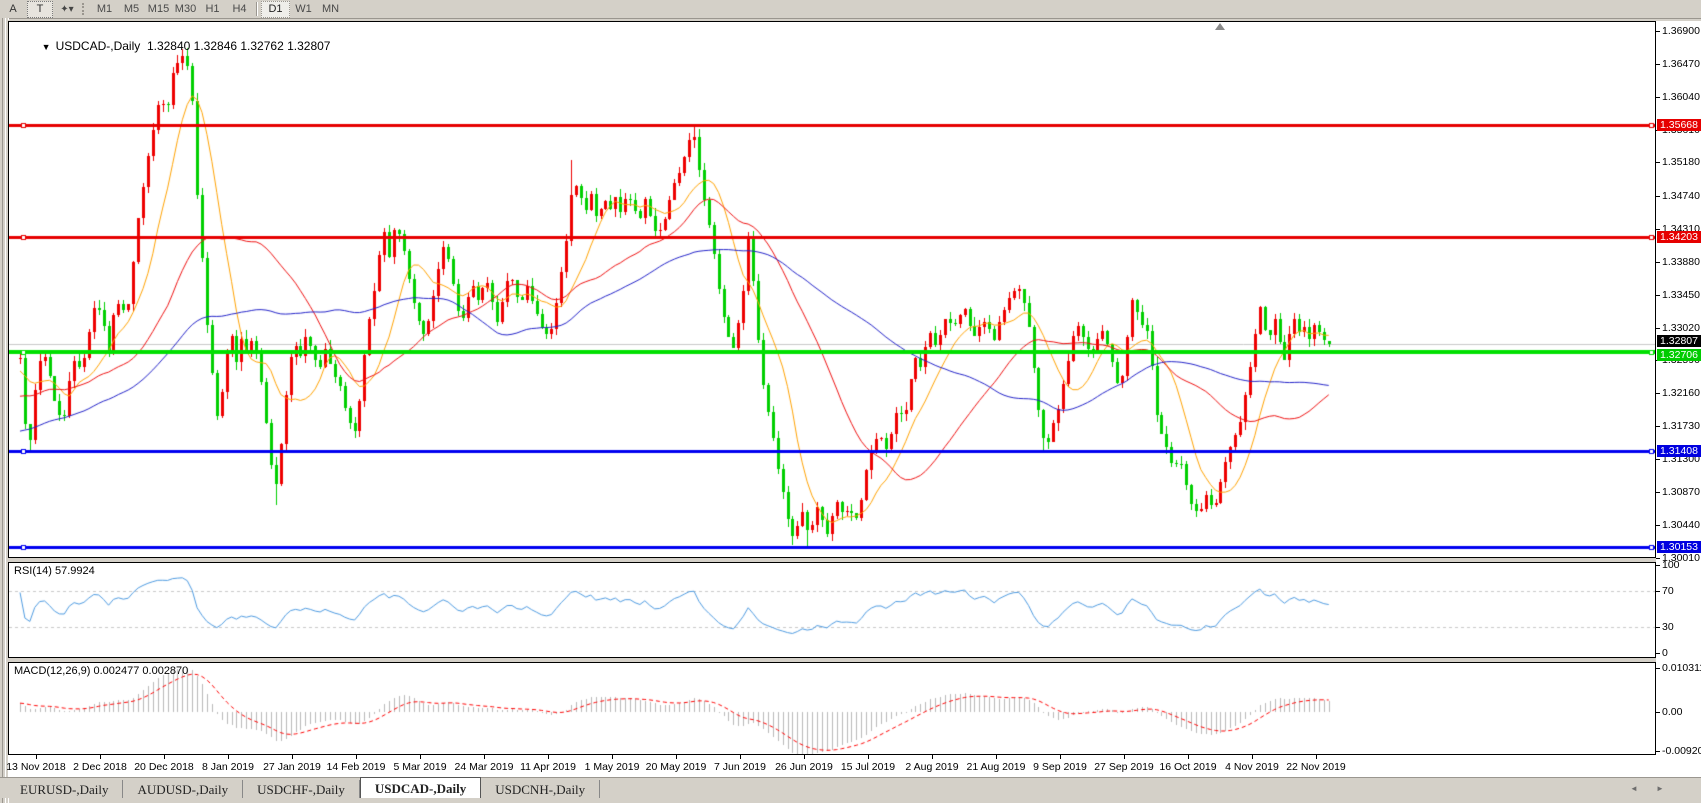 The width and height of the screenshot is (1701, 803). Describe the element at coordinates (1660, 788) in the screenshot. I see `tab-scroll-right-button: ►` at that location.